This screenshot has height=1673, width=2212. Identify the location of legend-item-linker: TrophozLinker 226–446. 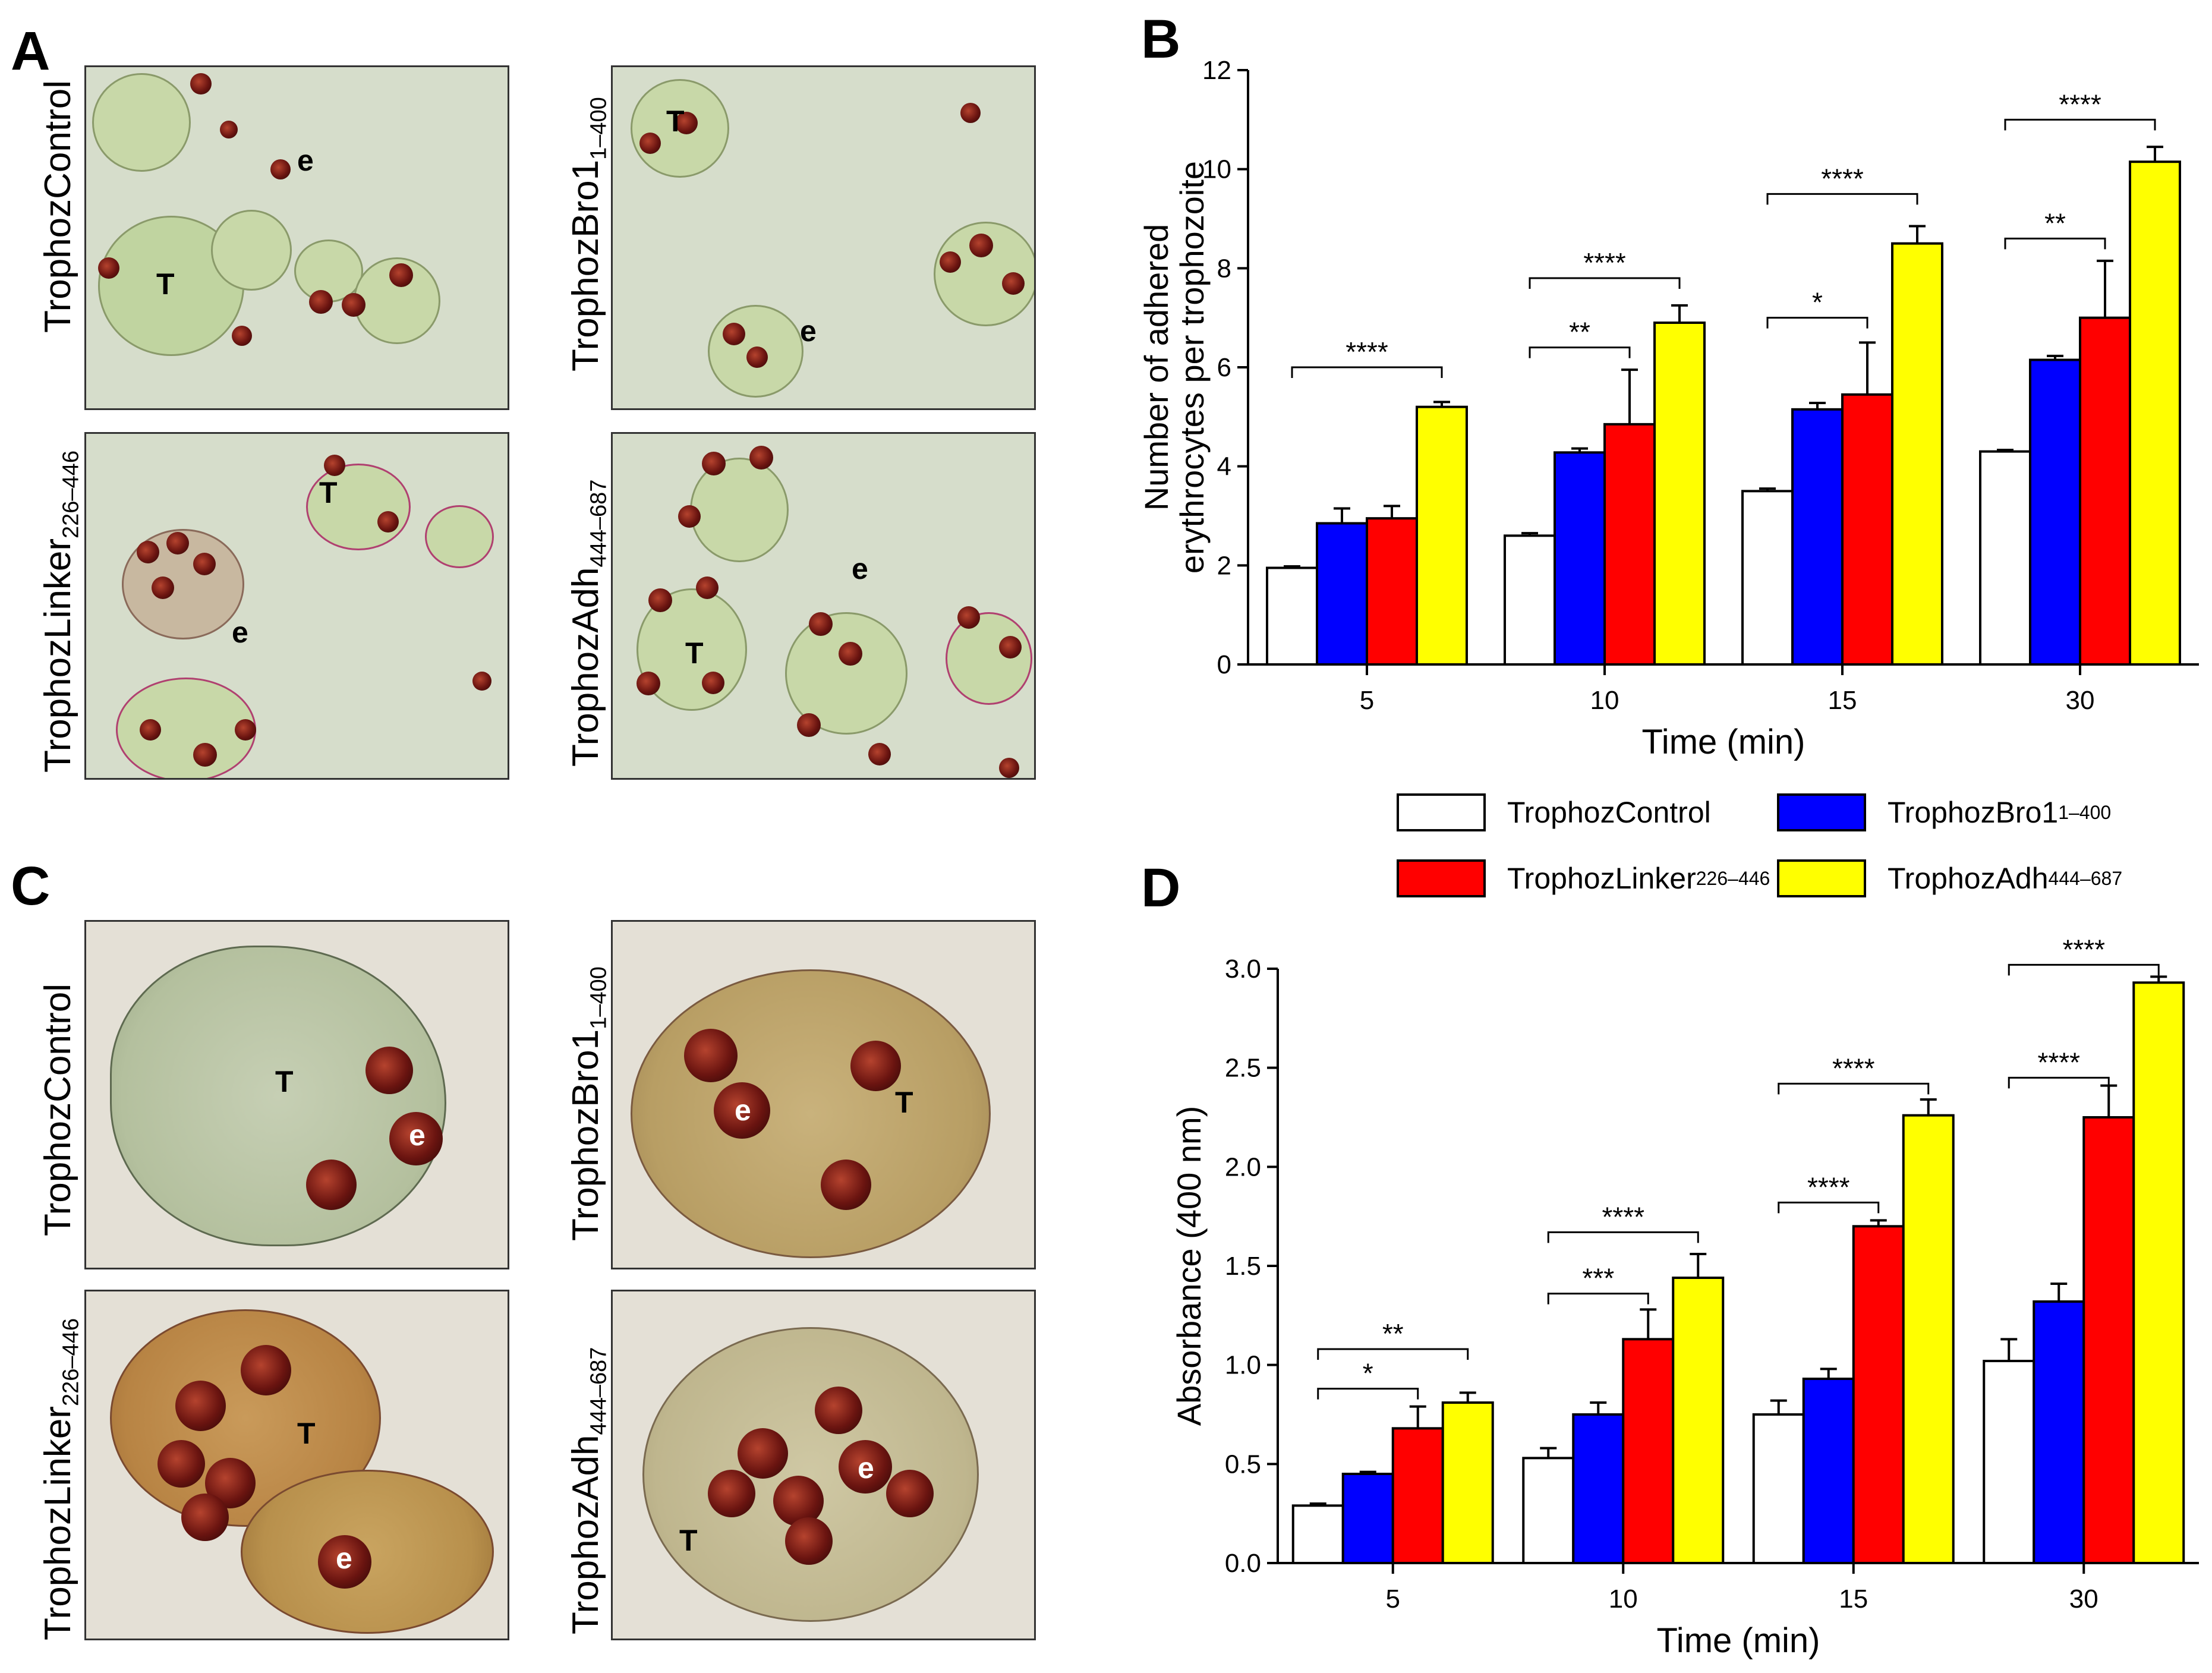
(1584, 878).